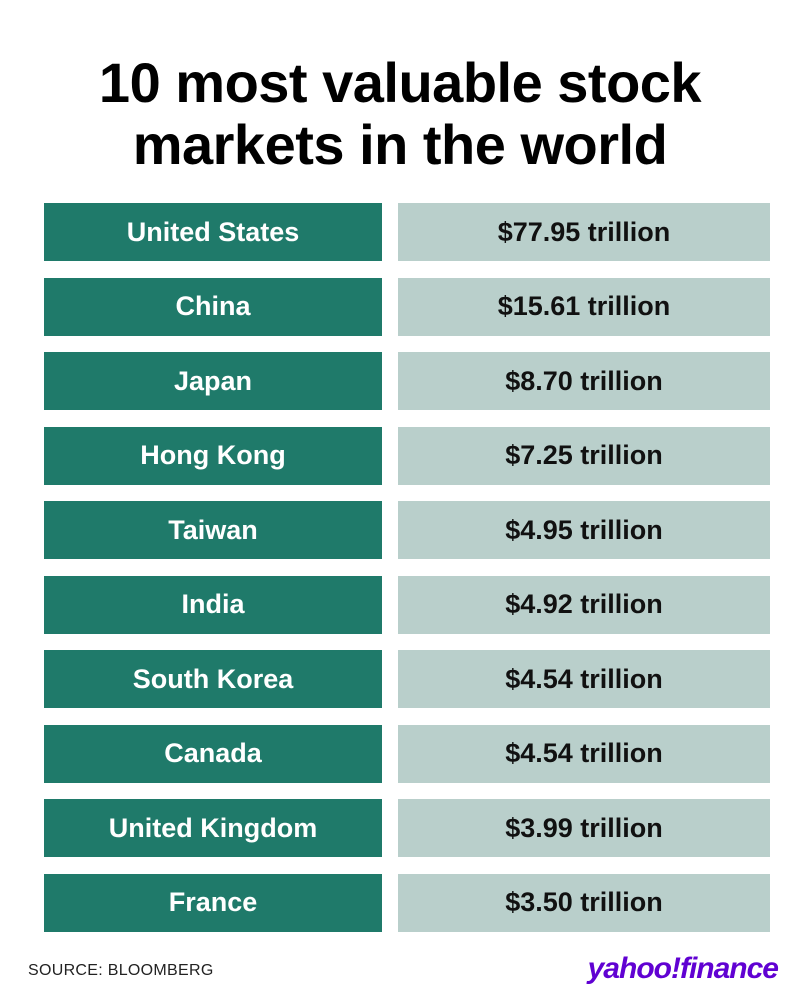 The width and height of the screenshot is (800, 1000). I want to click on country-cell: Taiwan, so click(213, 530).